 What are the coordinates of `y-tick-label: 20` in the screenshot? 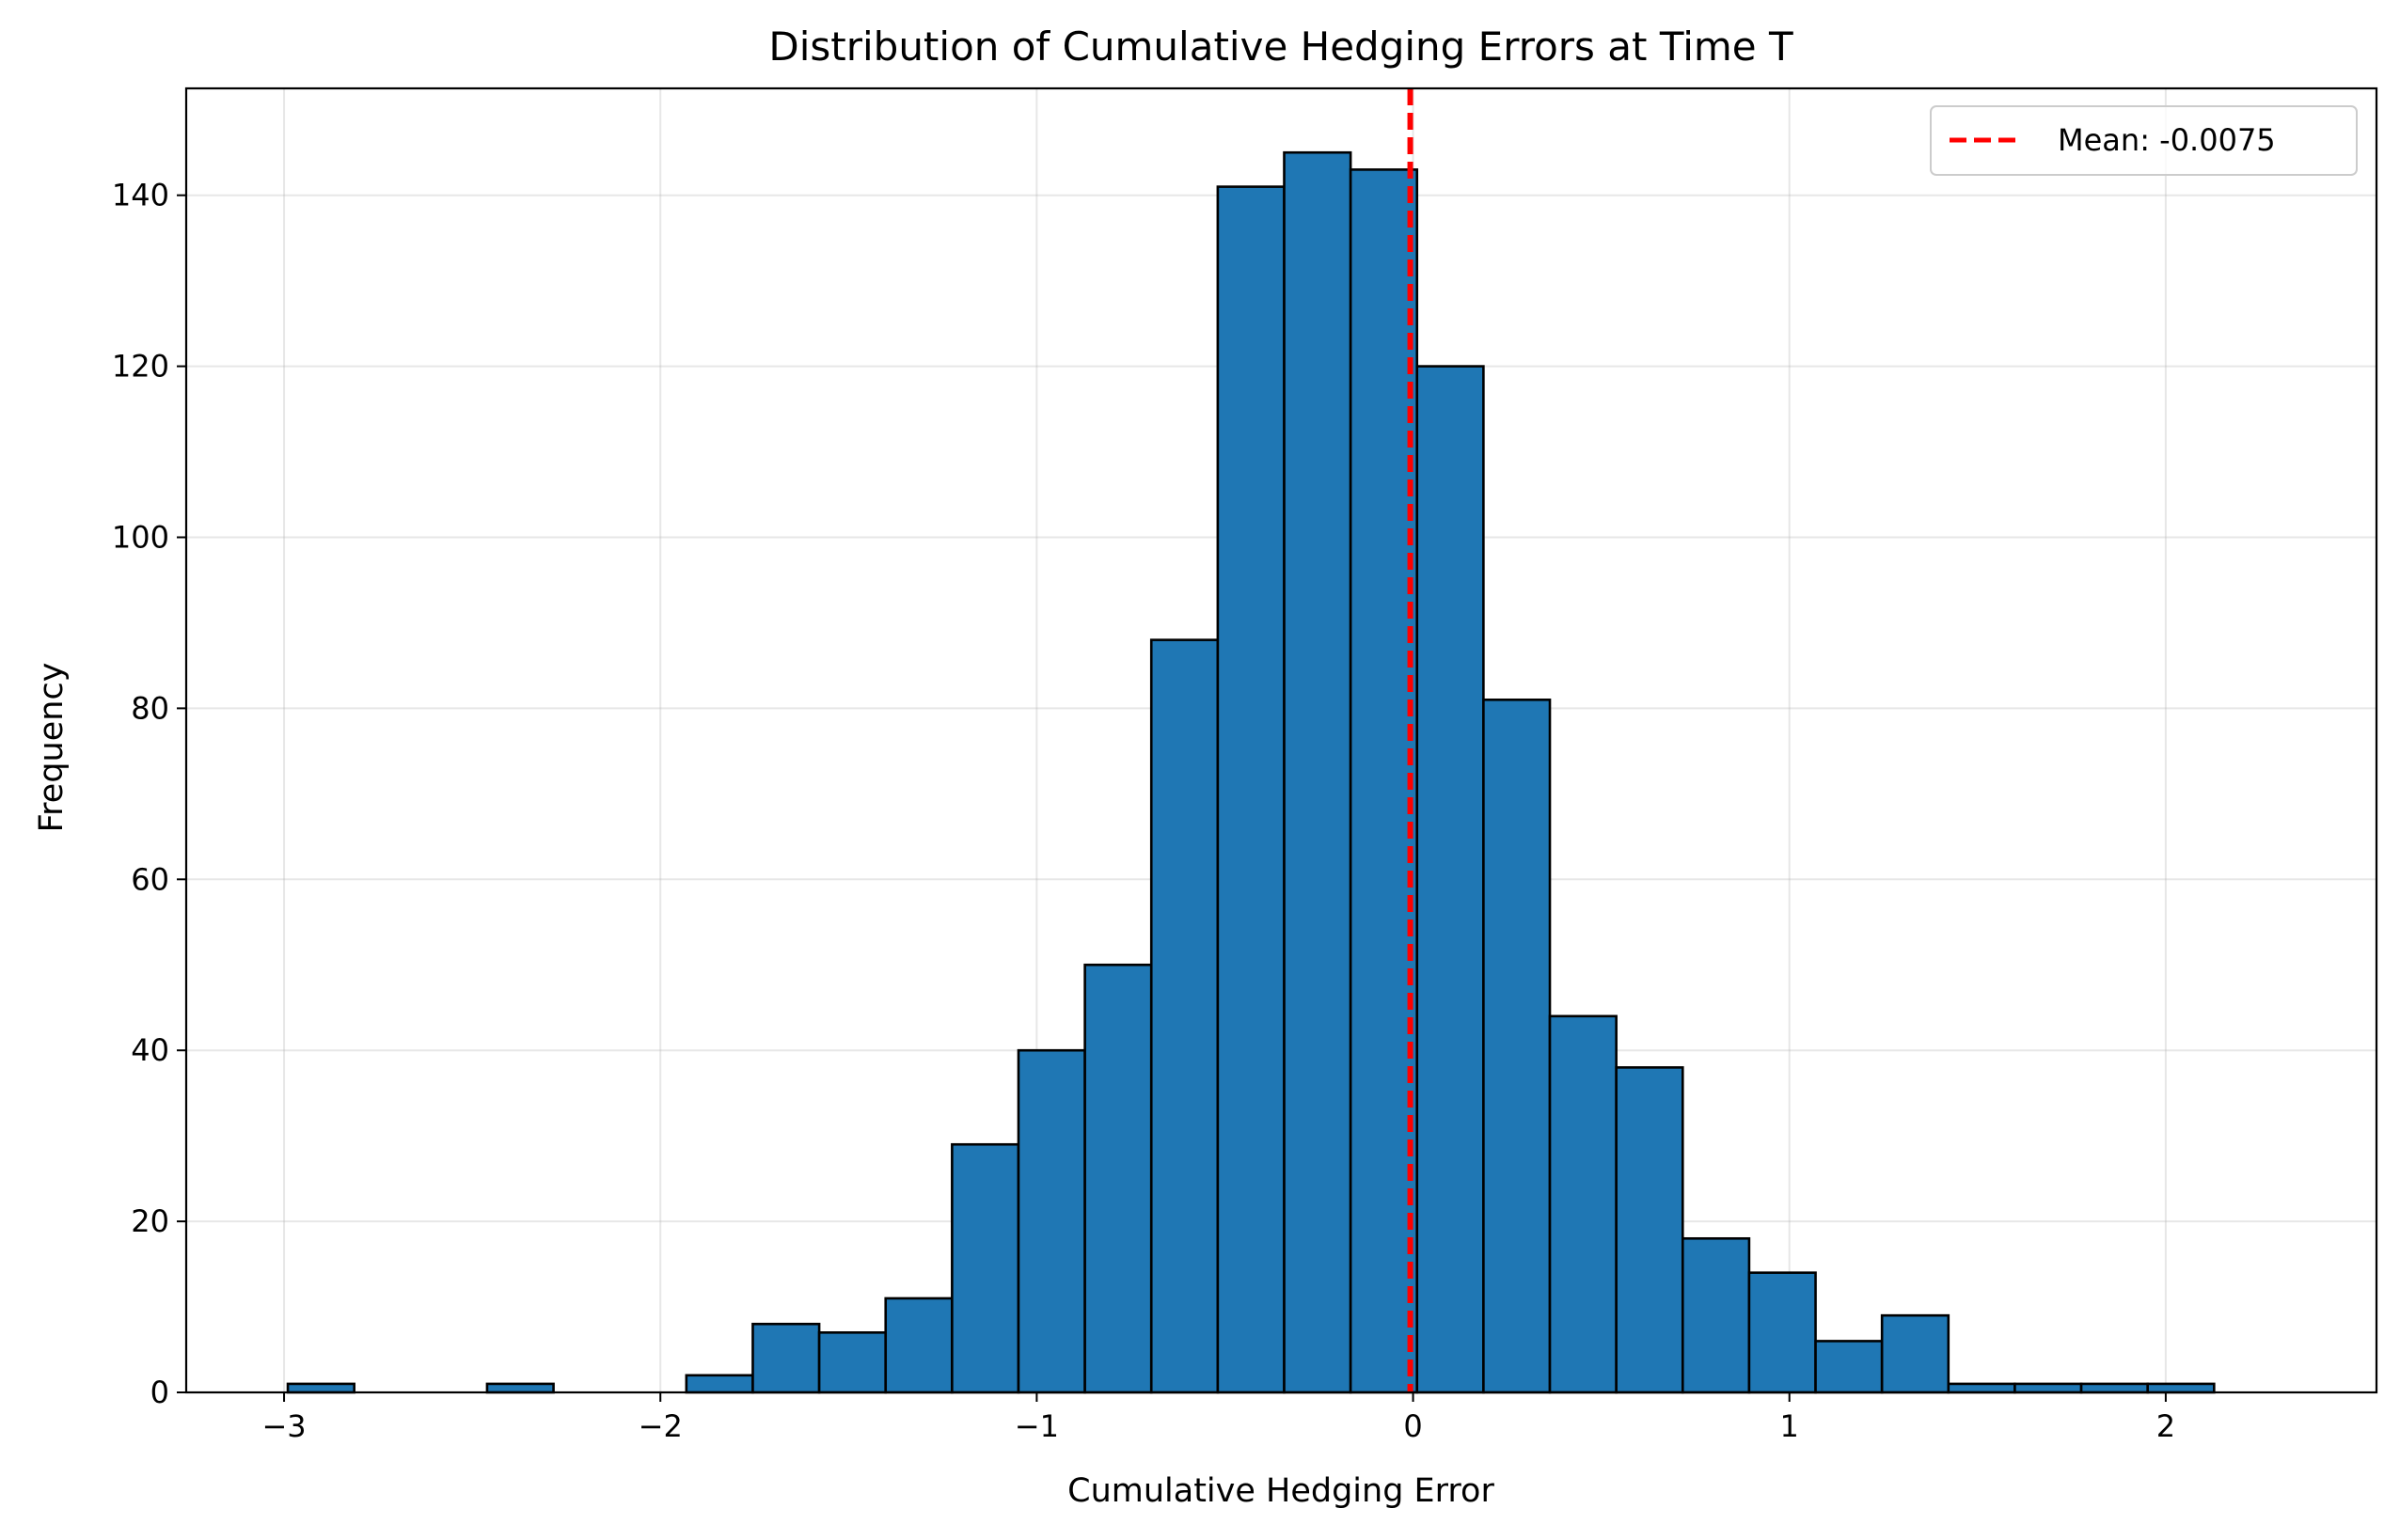 It's located at (150, 1221).